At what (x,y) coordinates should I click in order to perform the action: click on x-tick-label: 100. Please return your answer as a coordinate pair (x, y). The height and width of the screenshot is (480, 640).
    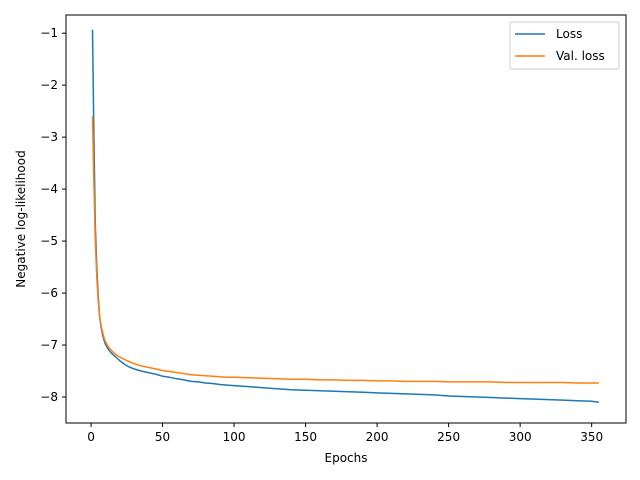
    Looking at the image, I should click on (234, 437).